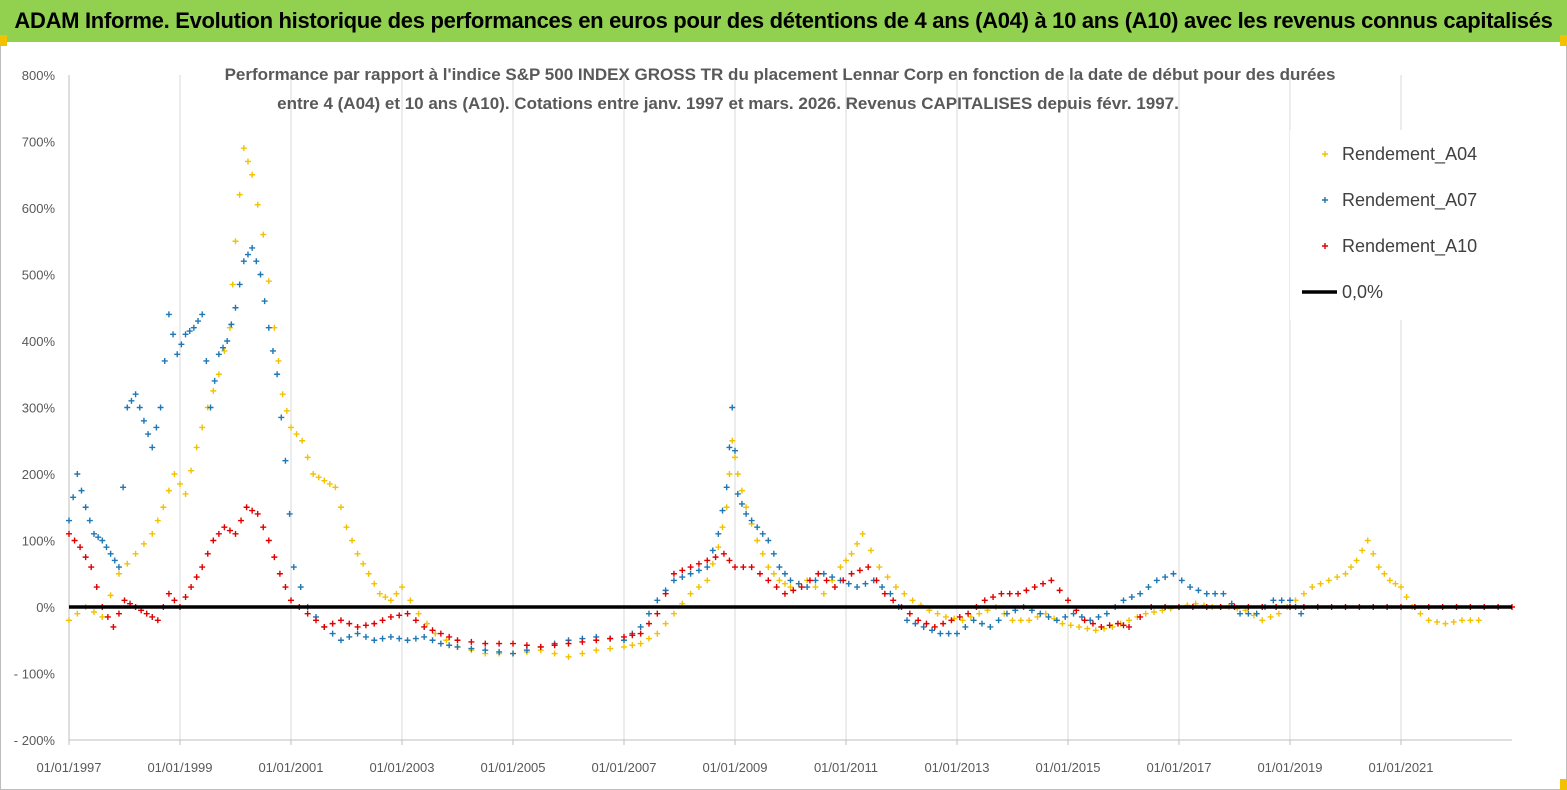  I want to click on y-tick-label: - 200%, so click(35, 740).